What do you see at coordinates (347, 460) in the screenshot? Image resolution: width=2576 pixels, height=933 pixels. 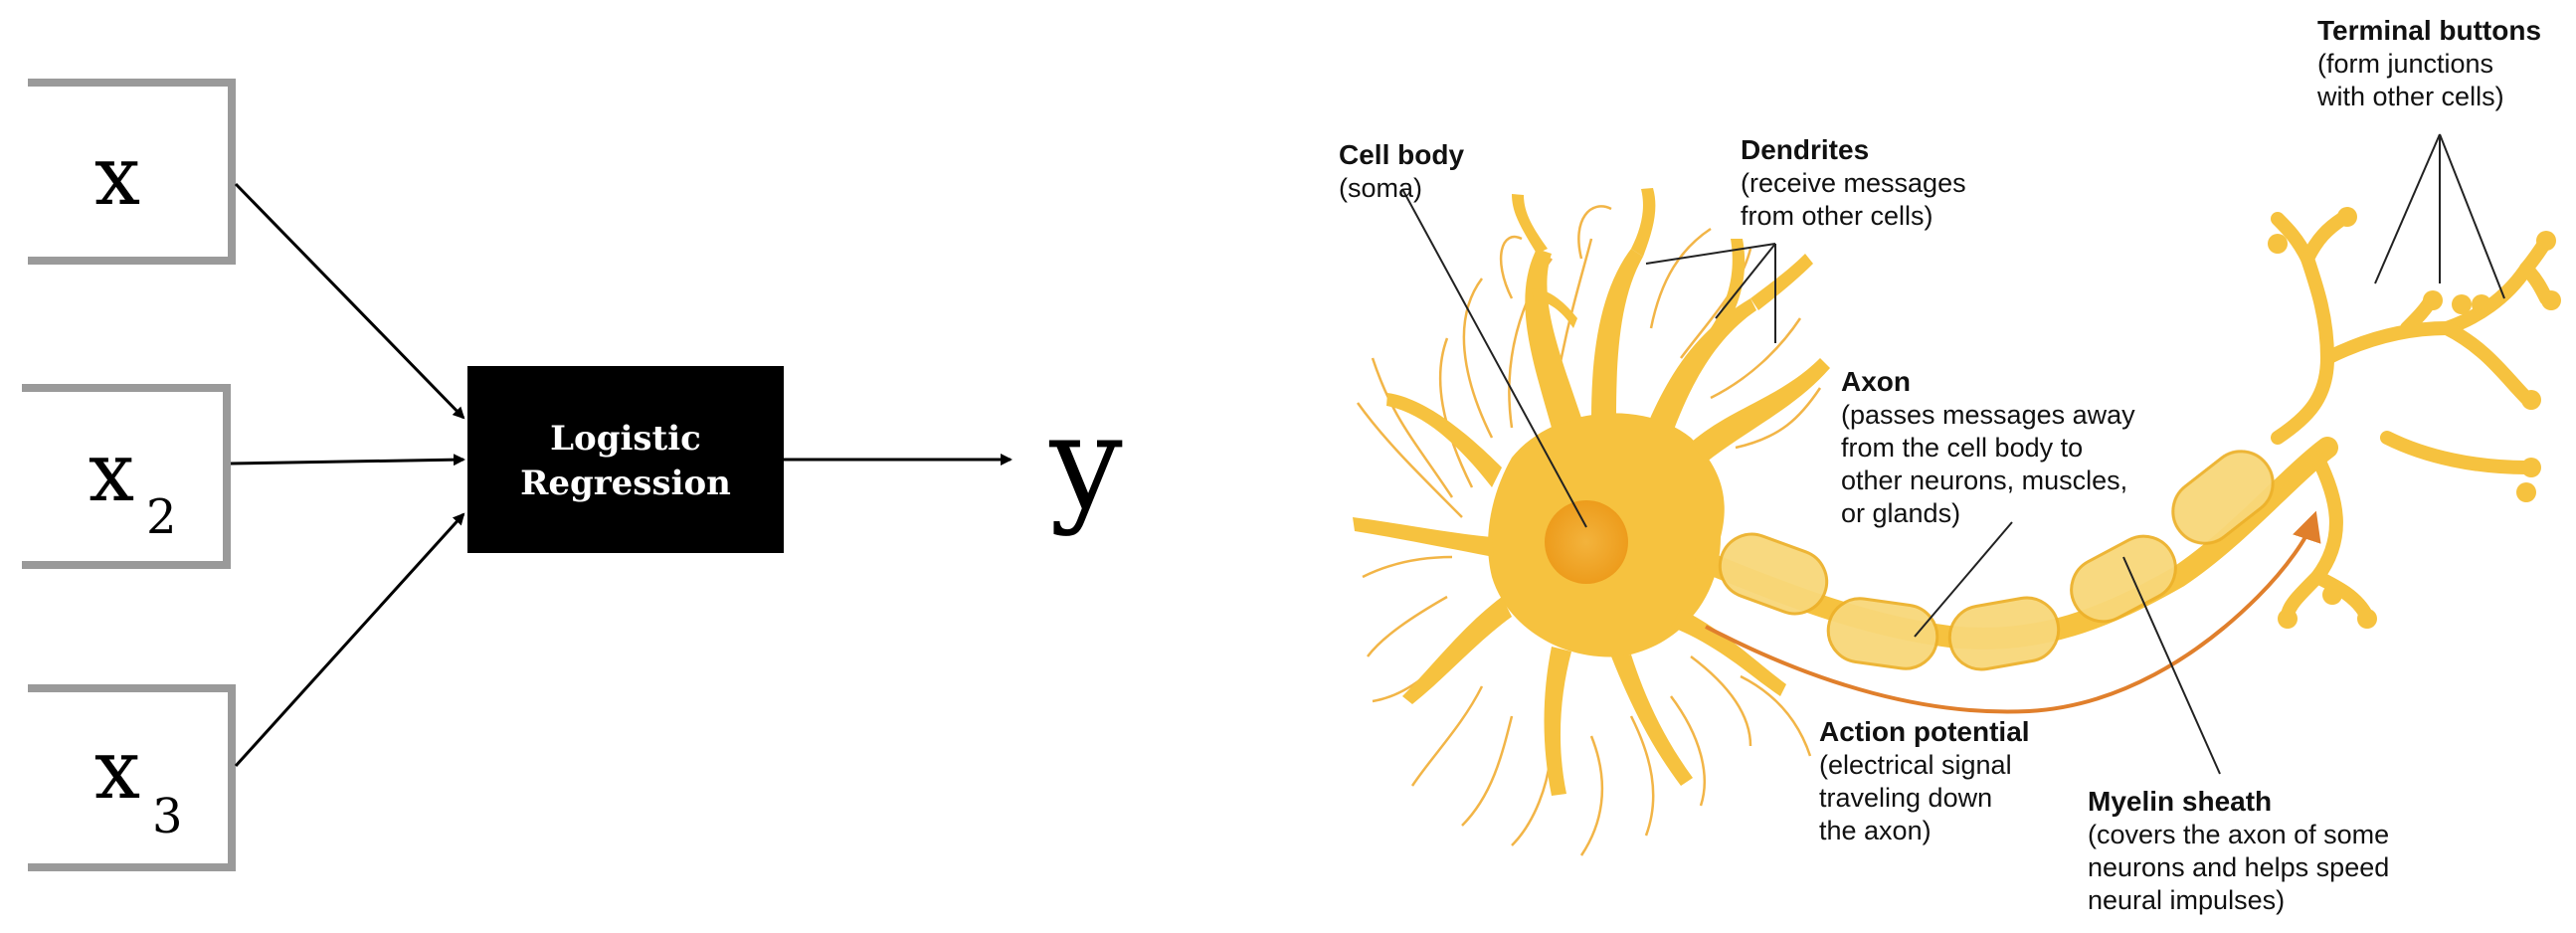 I see `arrow-x2-to-model` at bounding box center [347, 460].